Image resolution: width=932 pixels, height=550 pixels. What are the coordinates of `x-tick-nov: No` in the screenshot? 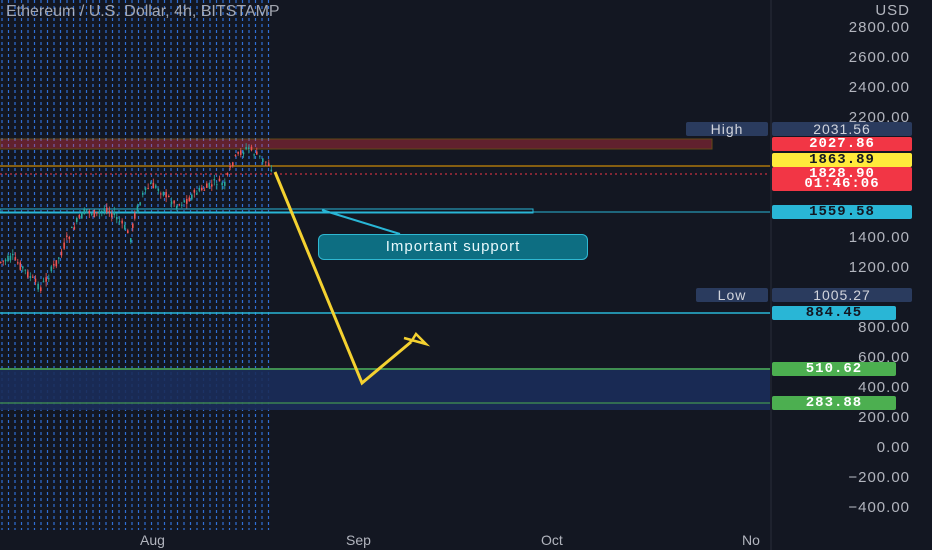 It's located at (751, 540).